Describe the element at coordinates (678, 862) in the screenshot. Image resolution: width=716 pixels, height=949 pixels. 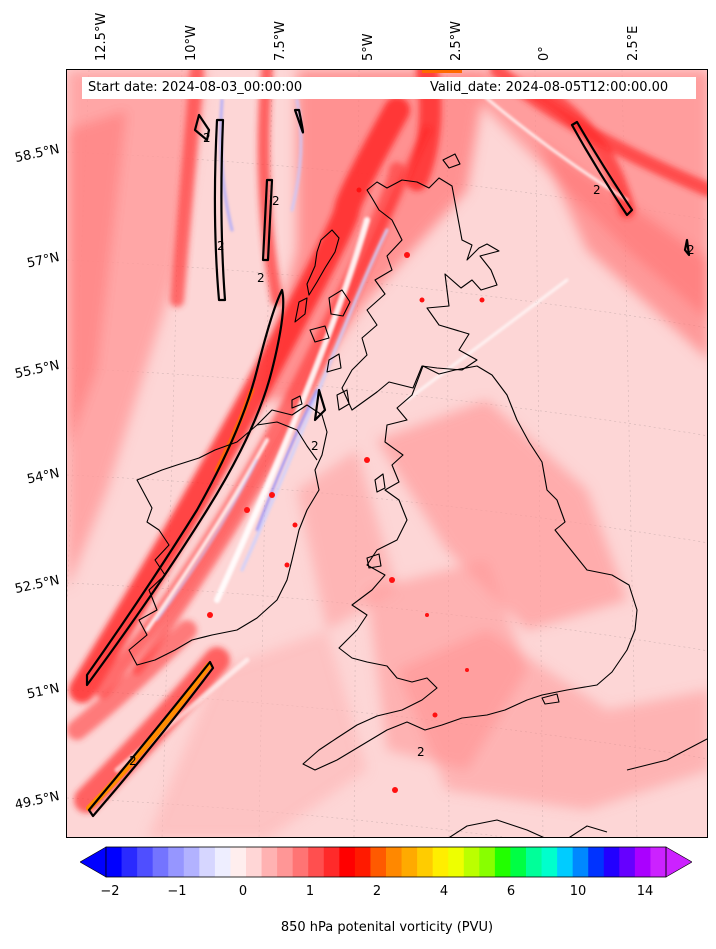
I see `colorbar-max-arrow` at that location.